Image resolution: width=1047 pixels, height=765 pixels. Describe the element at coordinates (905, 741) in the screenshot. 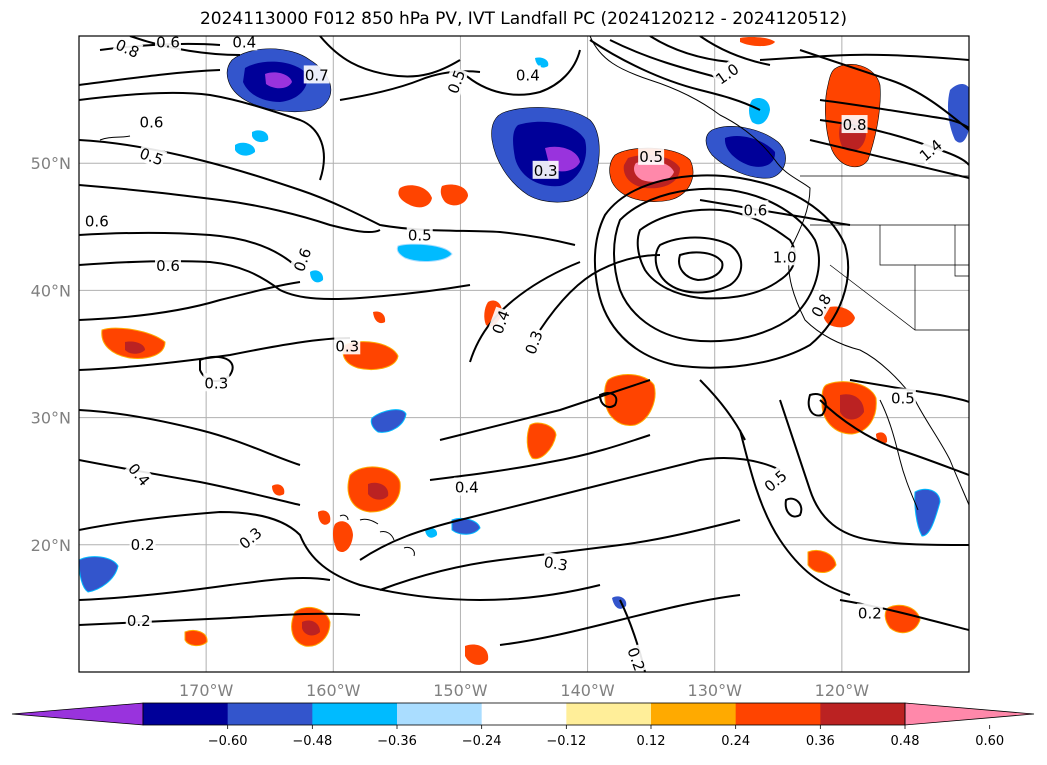

I see `colorbar-tick-label: 0.48` at that location.